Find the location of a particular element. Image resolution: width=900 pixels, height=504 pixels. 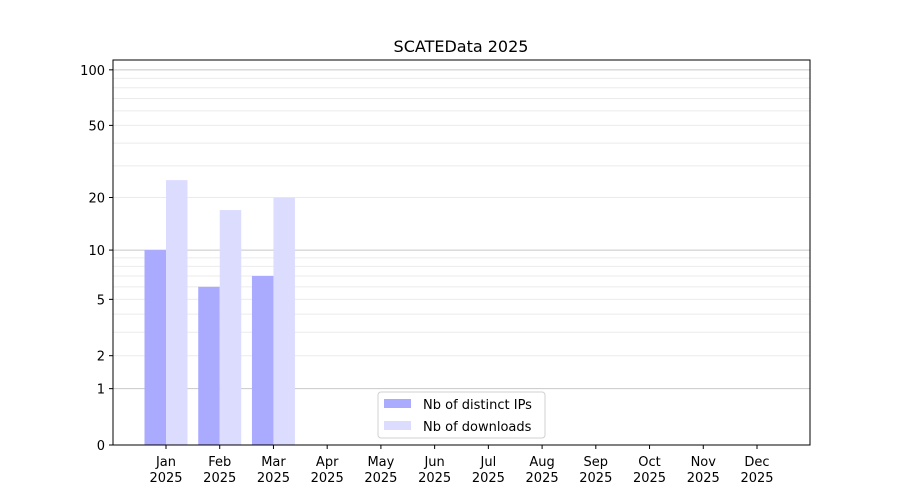

x-tick-label: Nov 2025 is located at coordinates (703, 470).